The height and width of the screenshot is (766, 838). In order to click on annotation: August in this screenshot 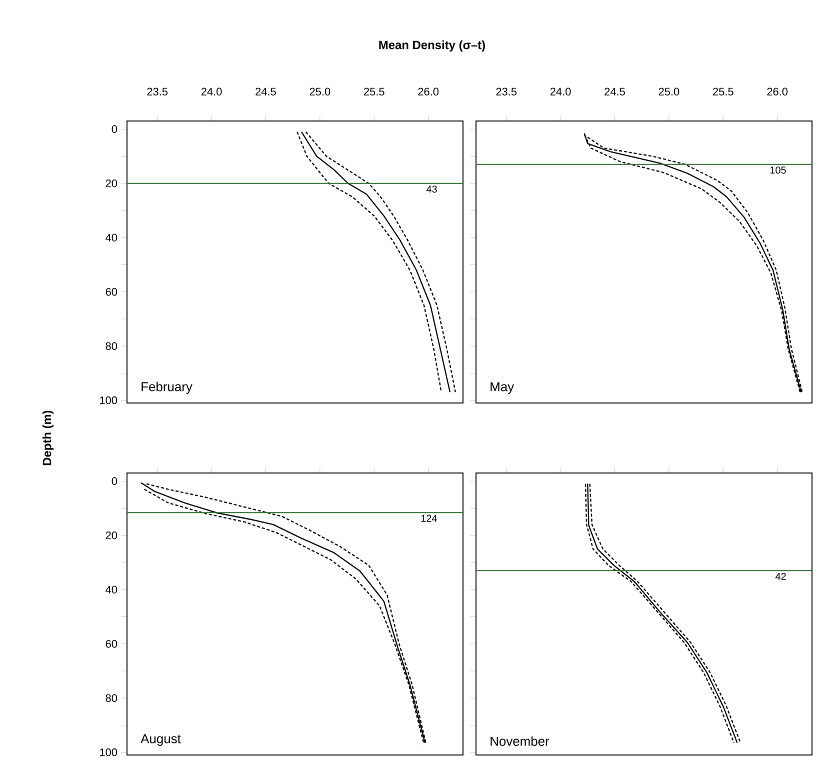, I will do `click(160, 740)`.